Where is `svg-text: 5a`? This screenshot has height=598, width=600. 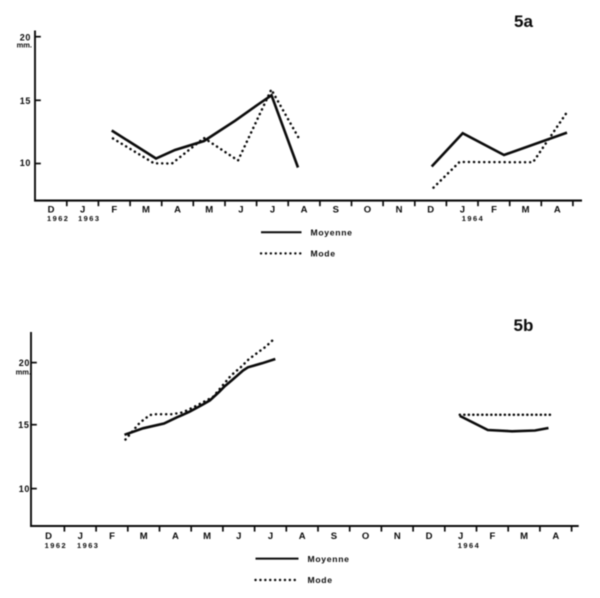 svg-text: 5a is located at coordinates (523, 21).